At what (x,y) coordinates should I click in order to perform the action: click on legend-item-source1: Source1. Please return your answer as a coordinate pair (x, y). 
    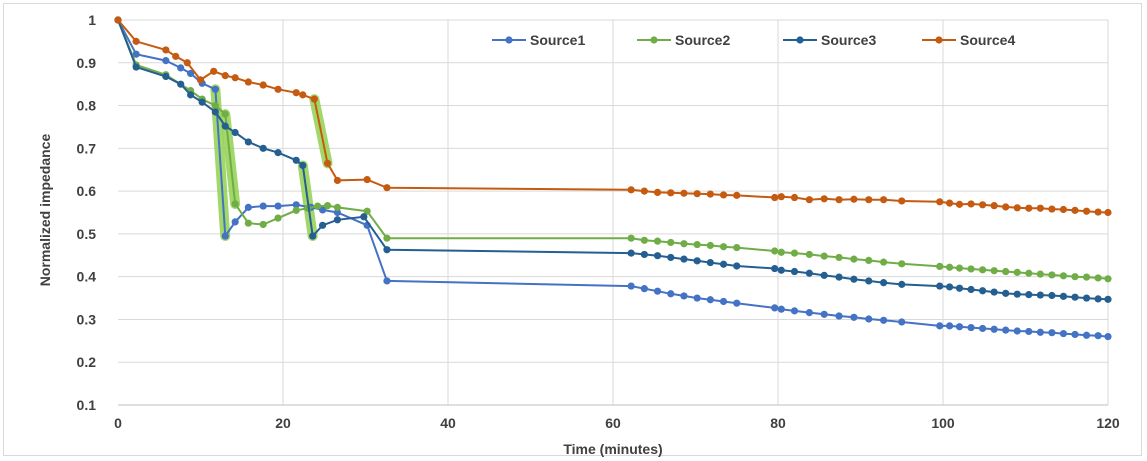
    Looking at the image, I should click on (538, 40).